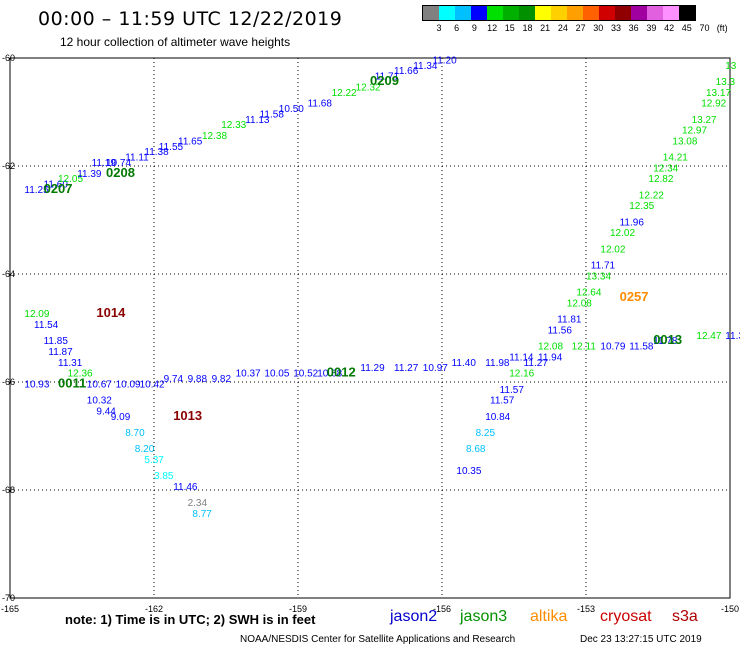 The height and width of the screenshot is (650, 740). What do you see at coordinates (474, 28) in the screenshot?
I see `legend-label: 9` at bounding box center [474, 28].